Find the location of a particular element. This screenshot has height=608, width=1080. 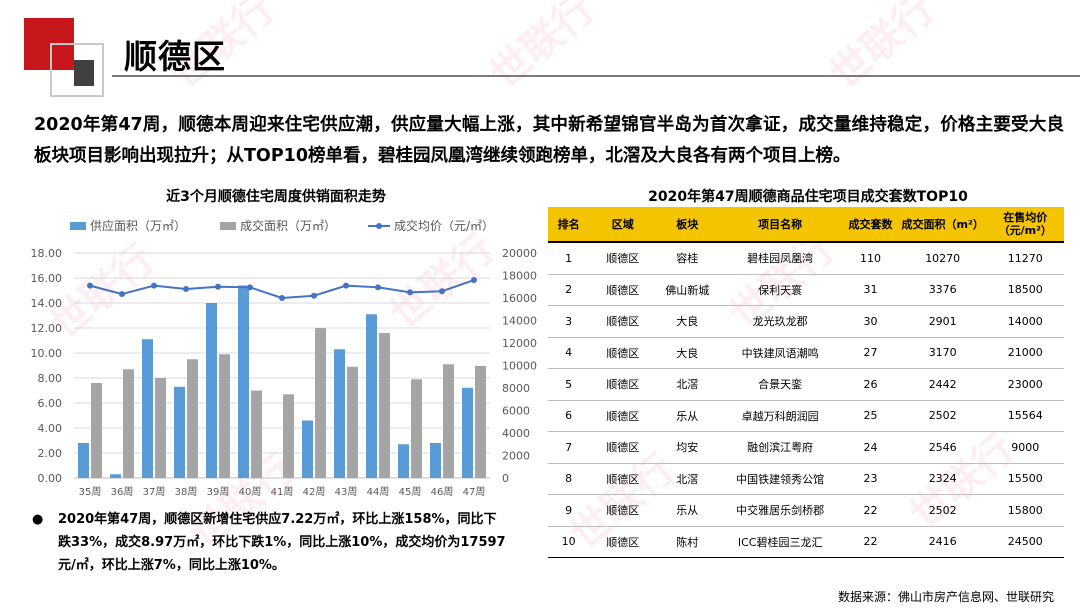

table-row: 10 顺德区 陈村 ICC碧桂园三龙汇 22 2416 24500 is located at coordinates (806, 542).